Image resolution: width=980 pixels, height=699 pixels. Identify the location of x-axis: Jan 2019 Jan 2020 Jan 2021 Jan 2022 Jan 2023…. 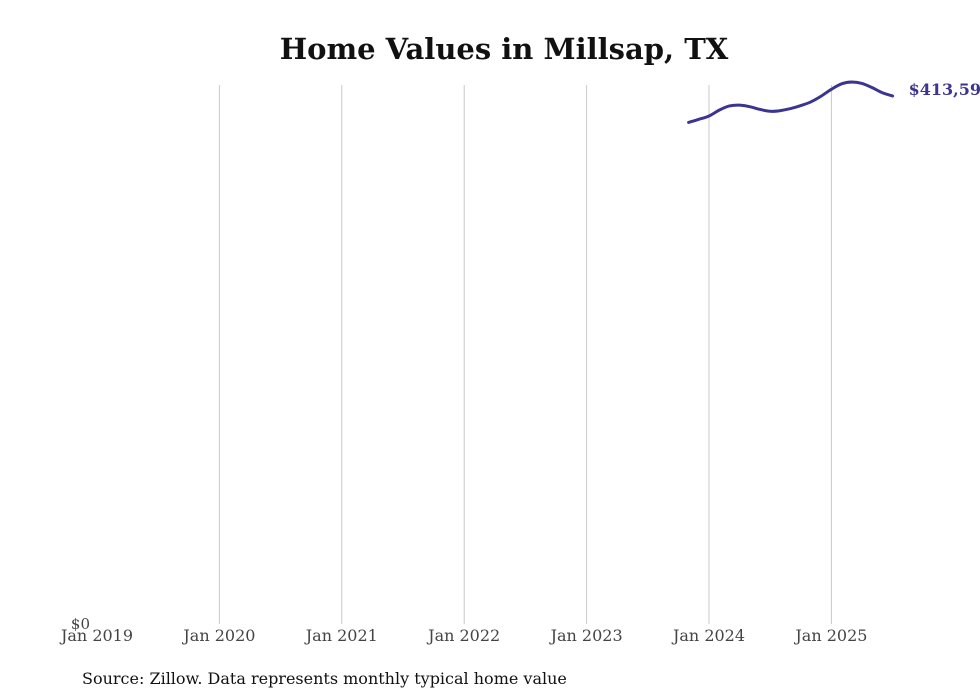
(463, 635).